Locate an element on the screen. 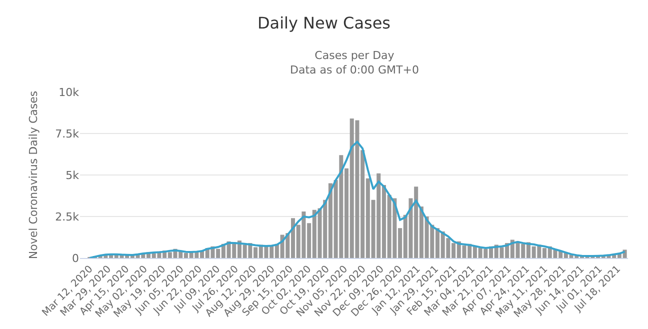  y-tick-label: 7.5k is located at coordinates (67, 133).